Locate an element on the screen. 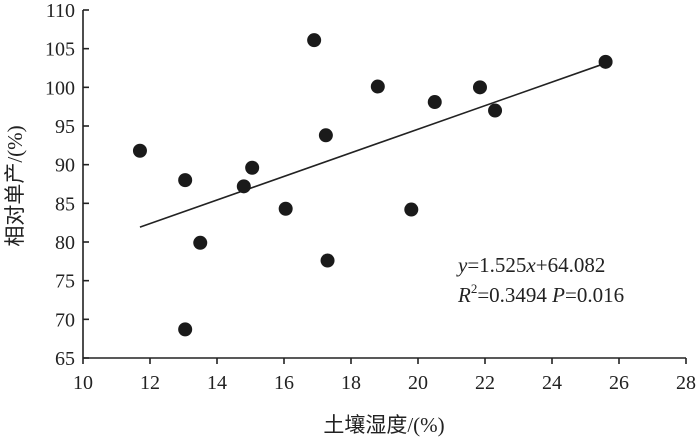 Image resolution: width=700 pixels, height=441 pixels. y-tick-label: 75 is located at coordinates (65, 282).